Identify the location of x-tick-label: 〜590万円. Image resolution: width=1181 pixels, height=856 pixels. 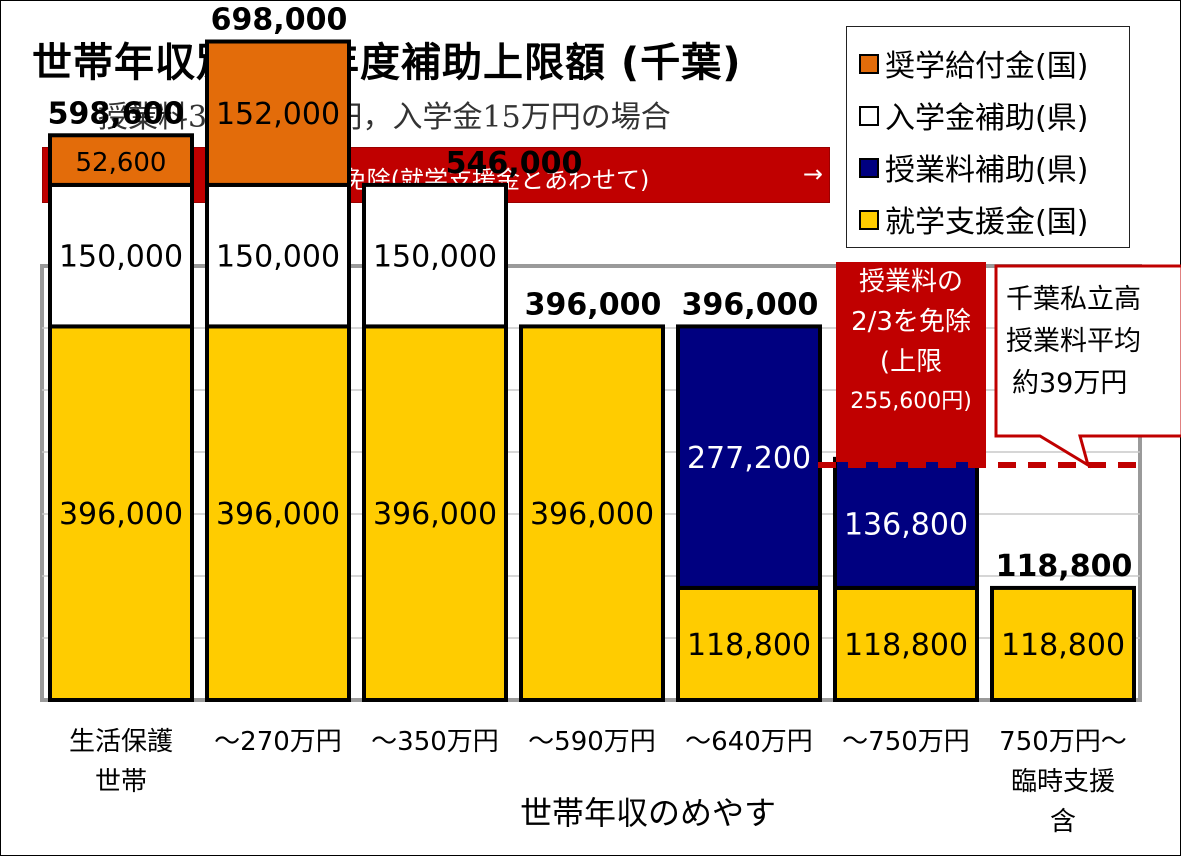
(592, 742).